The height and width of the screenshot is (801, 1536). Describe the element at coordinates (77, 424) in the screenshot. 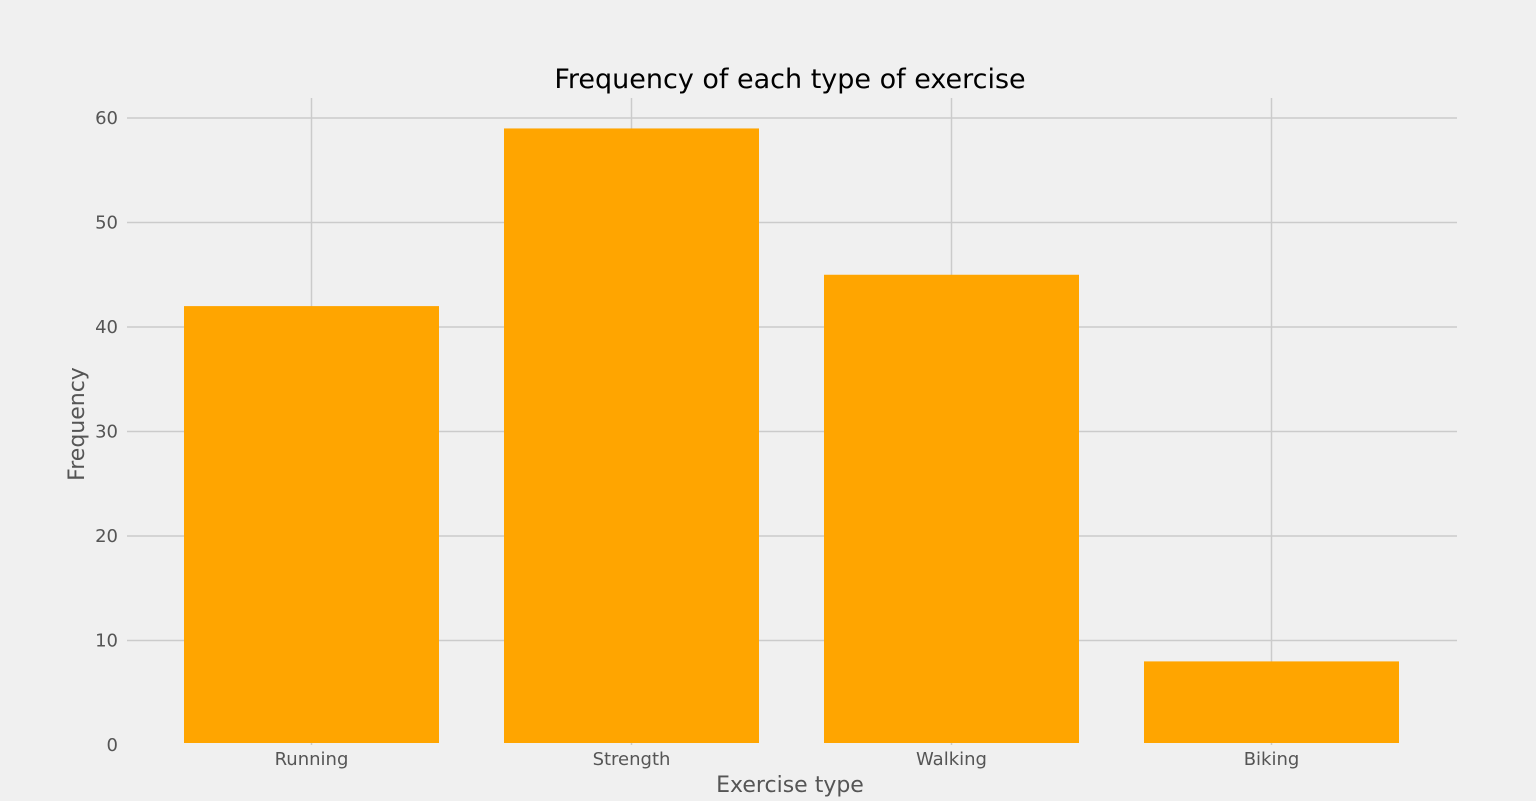

I see `y-axis-label: Frequency` at that location.